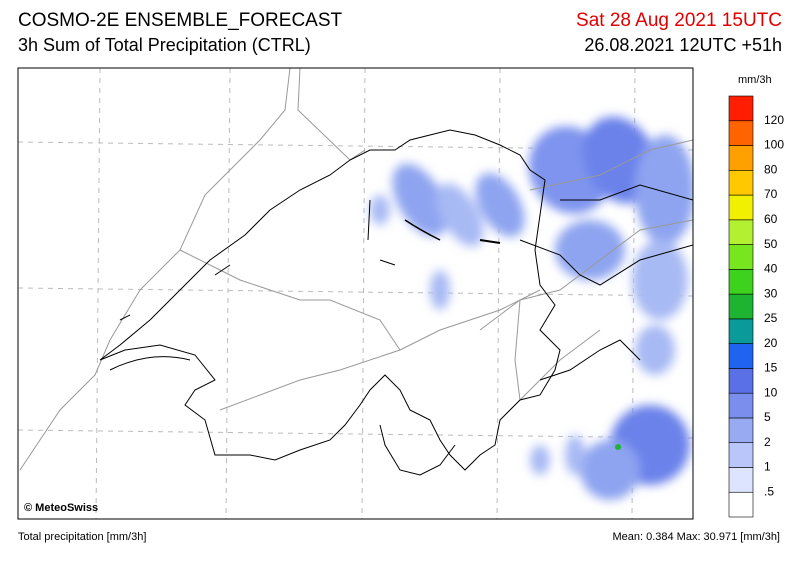  I want to click on colorbar-label: 30, so click(771, 293).